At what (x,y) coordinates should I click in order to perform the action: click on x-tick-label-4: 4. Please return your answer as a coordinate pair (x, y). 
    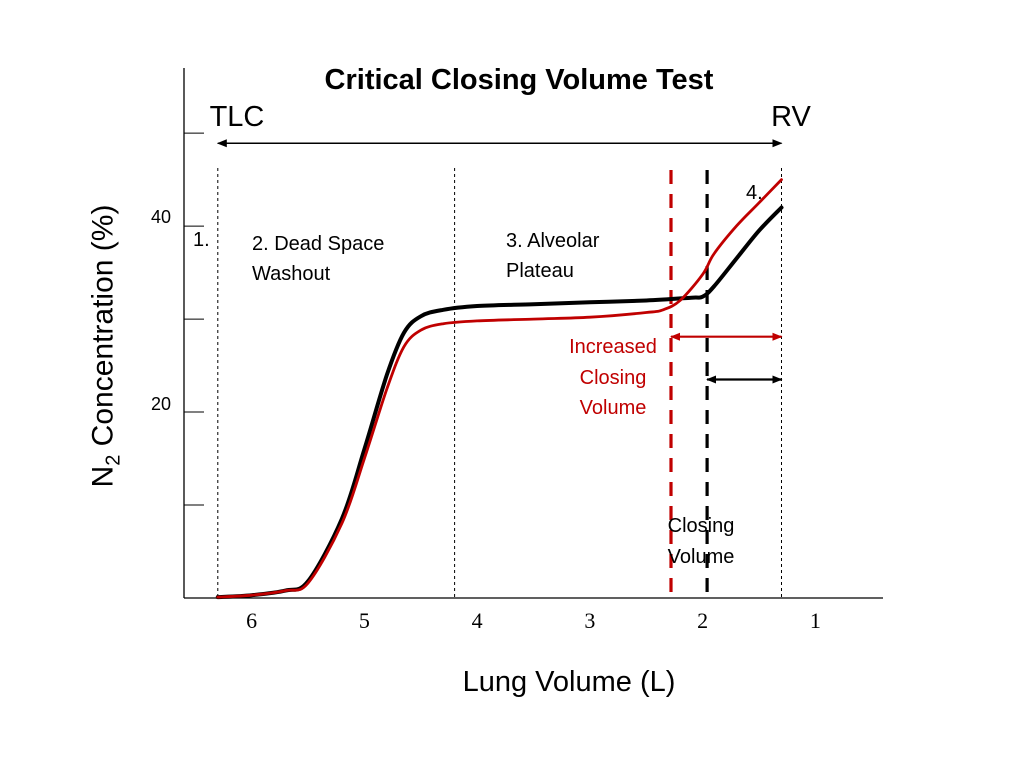
    Looking at the image, I should click on (477, 620).